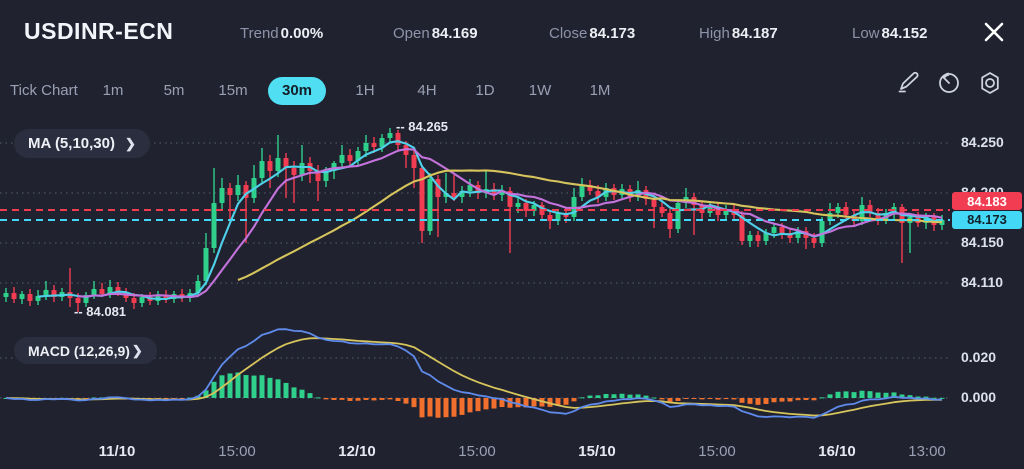 The height and width of the screenshot is (469, 1024). What do you see at coordinates (427, 90) in the screenshot?
I see `timeframe-4h: 4H` at bounding box center [427, 90].